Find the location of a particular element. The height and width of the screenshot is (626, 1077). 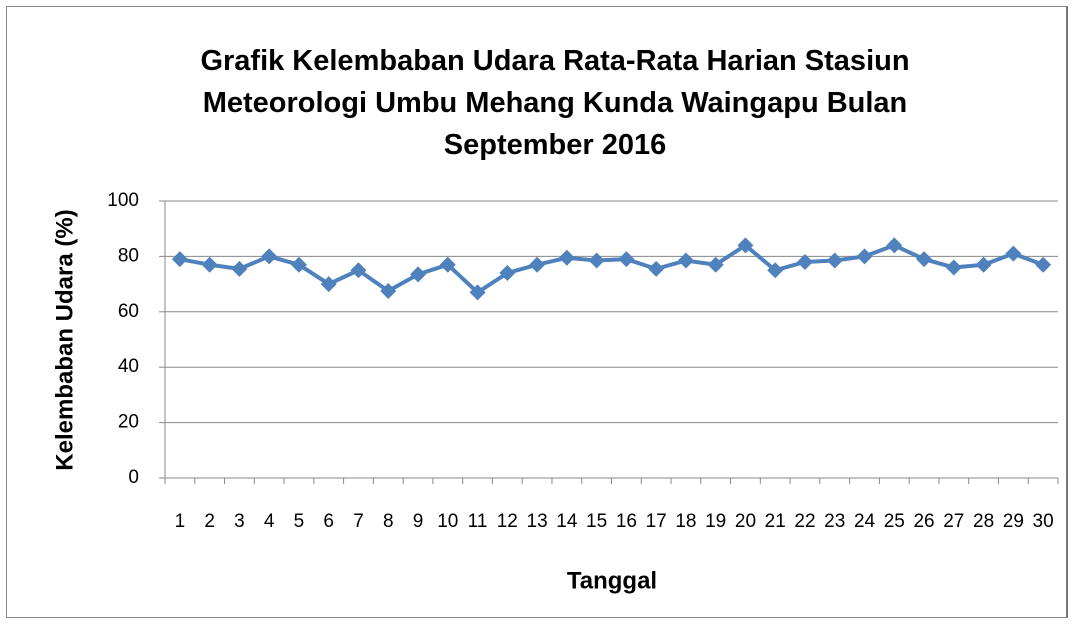

y-tick-label: 80 is located at coordinates (128, 255).